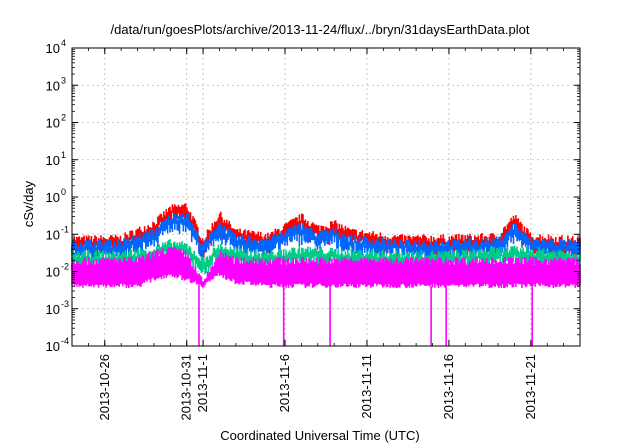  Describe the element at coordinates (65, 341) in the screenshot. I see `y-tick-exponent: -4` at that location.